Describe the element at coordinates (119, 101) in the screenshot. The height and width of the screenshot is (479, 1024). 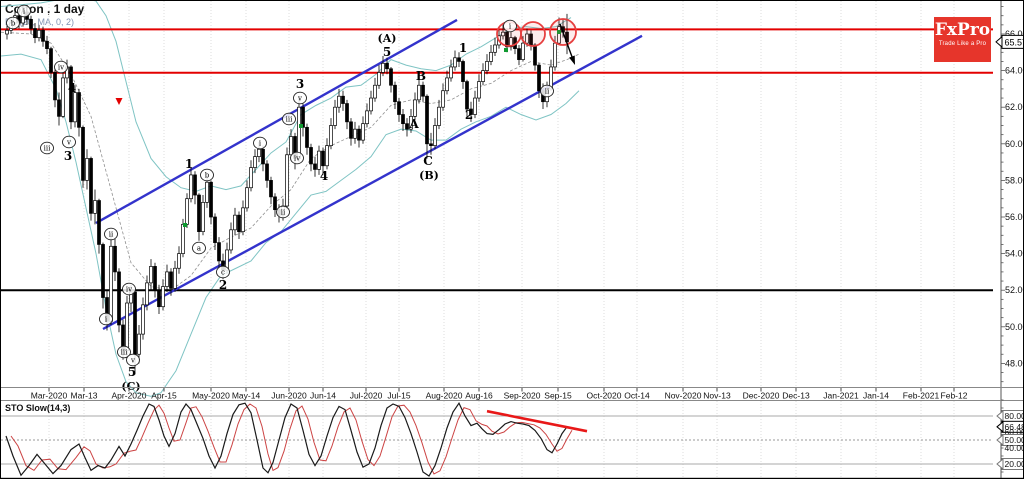
I see `red-arrow-marker` at that location.